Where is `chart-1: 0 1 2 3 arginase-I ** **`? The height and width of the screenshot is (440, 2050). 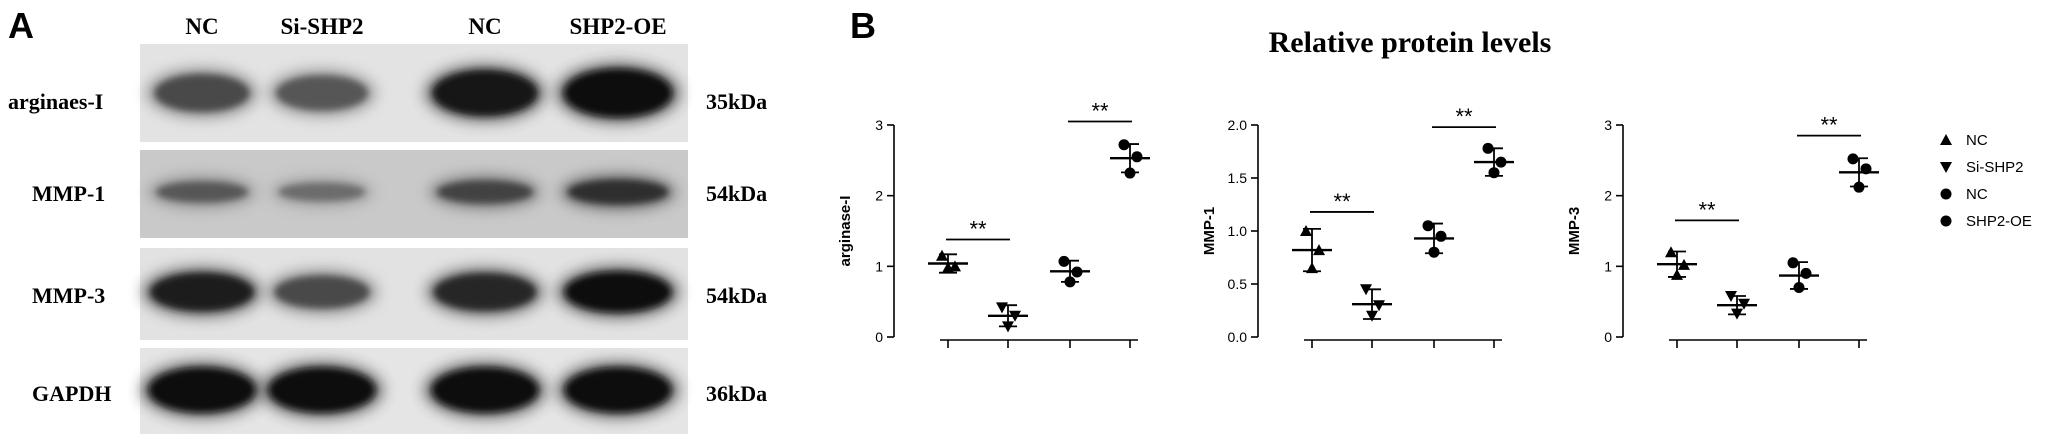 chart-1: 0 1 2 3 arginase-I ** ** is located at coordinates (993, 223).